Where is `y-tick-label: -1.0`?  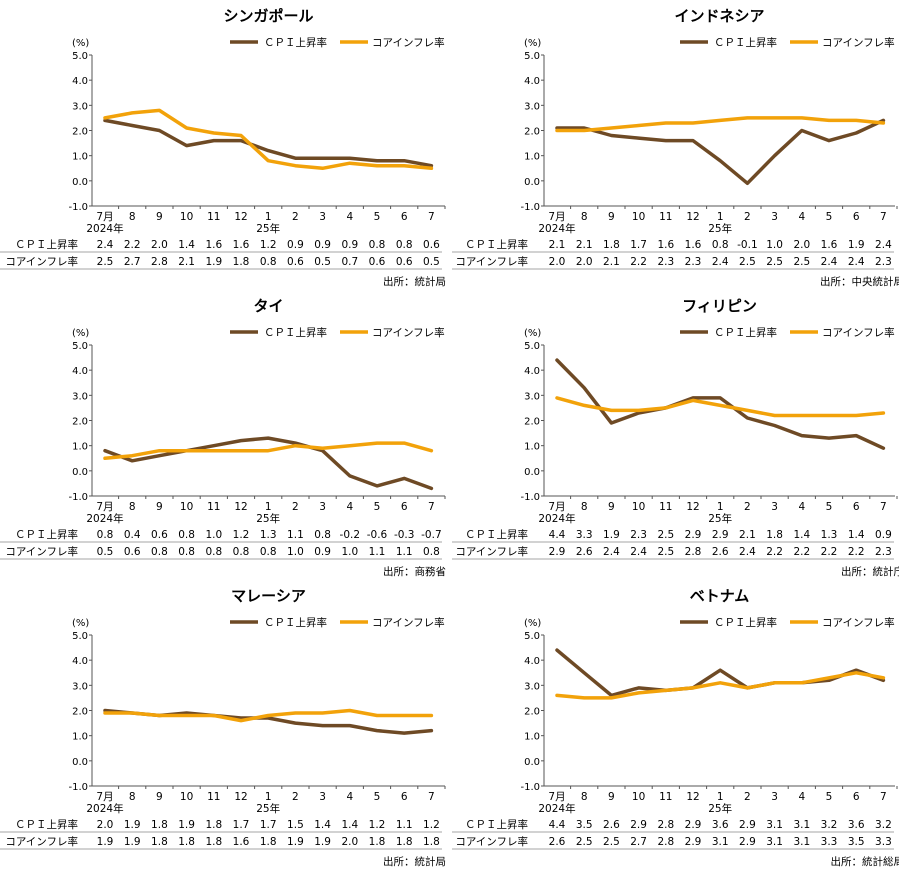 y-tick-label: -1.0 is located at coordinates (78, 497).